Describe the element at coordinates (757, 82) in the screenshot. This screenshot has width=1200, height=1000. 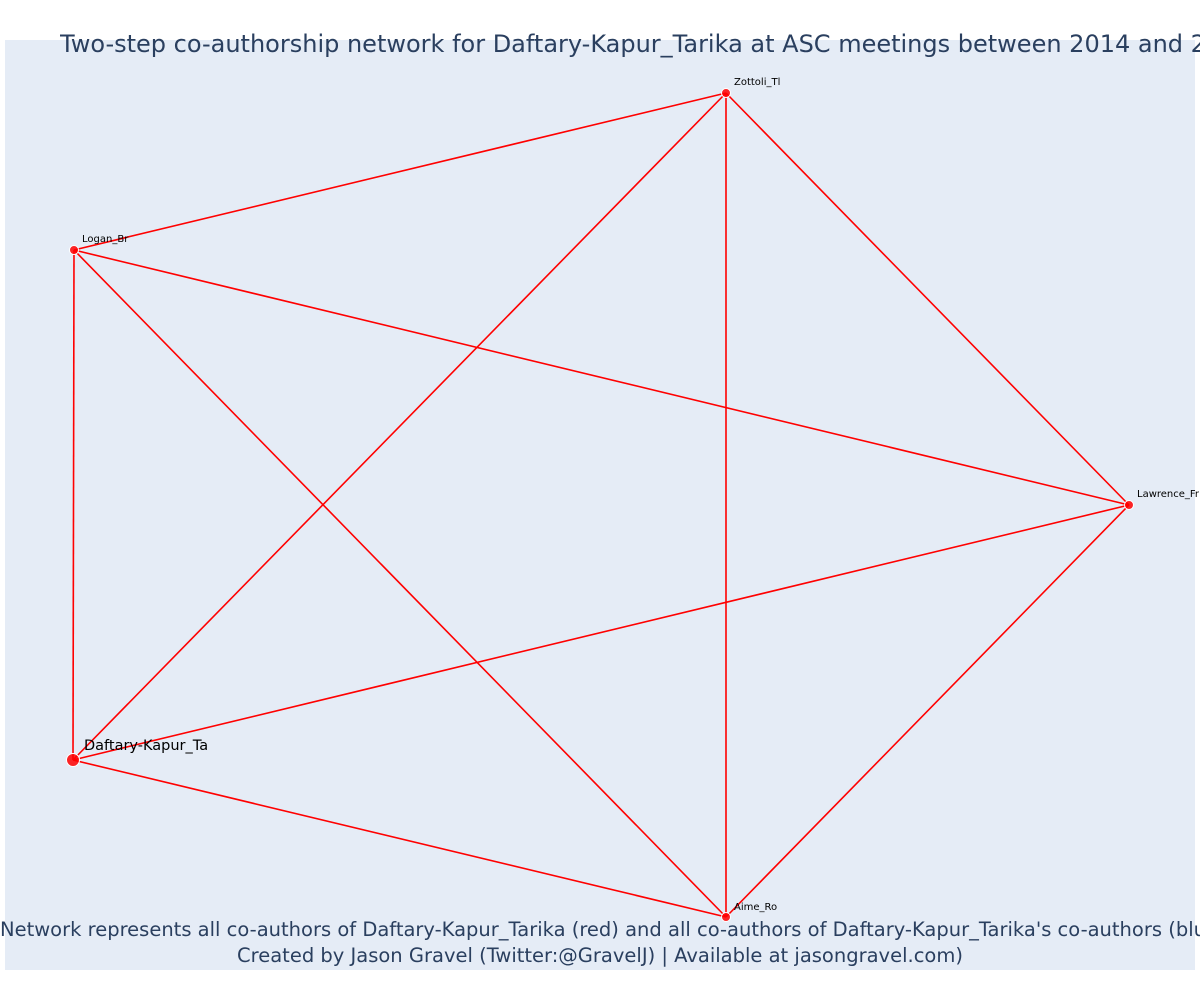
I see `node-label-zottoli-tl: Zottoli_Tl` at that location.